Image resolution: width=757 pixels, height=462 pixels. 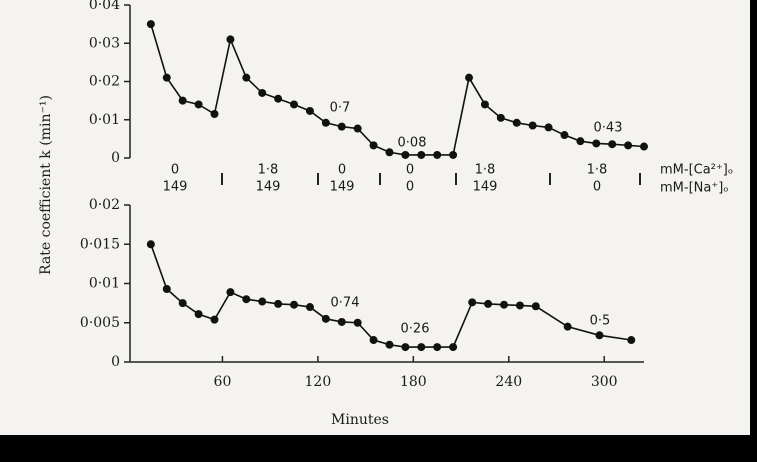 I want to click on y-tick-label: 0·005, so click(x=100, y=323).